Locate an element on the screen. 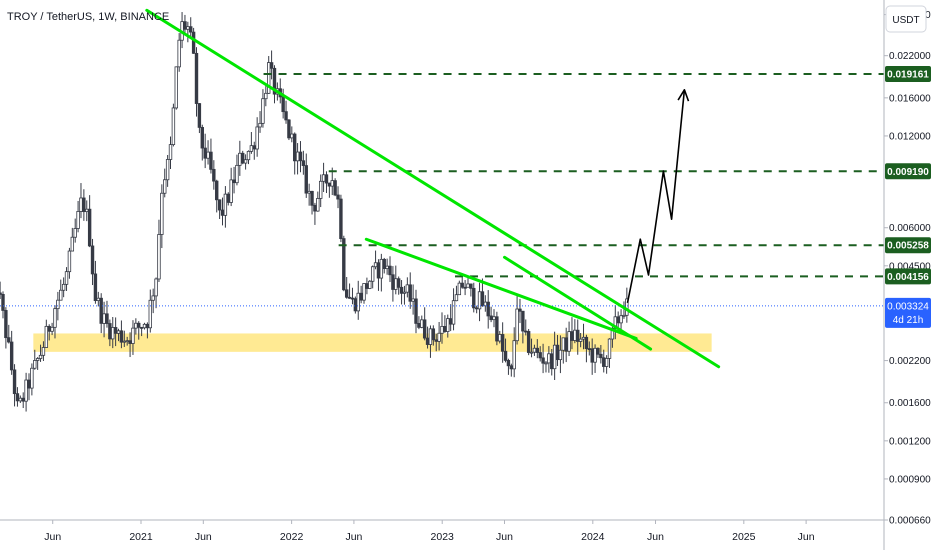 Image resolution: width=932 pixels, height=550 pixels. bar-countdown-label: 4d 21h is located at coordinates (908, 320).